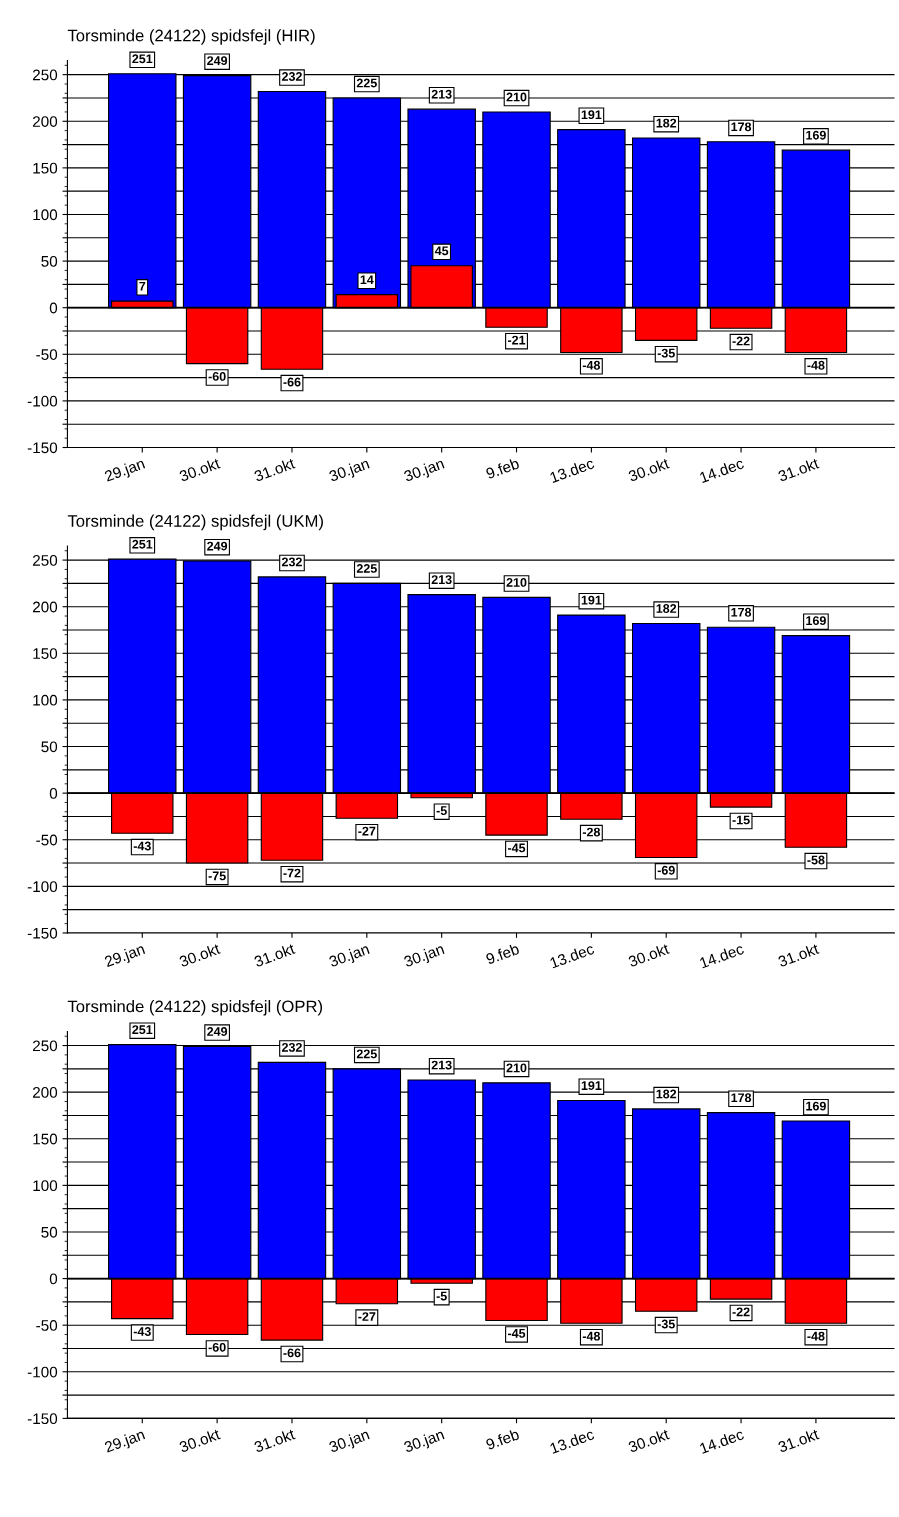 This screenshot has height=1517, width=899. Describe the element at coordinates (366, 83) in the screenshot. I see `data-label: 225` at that location.